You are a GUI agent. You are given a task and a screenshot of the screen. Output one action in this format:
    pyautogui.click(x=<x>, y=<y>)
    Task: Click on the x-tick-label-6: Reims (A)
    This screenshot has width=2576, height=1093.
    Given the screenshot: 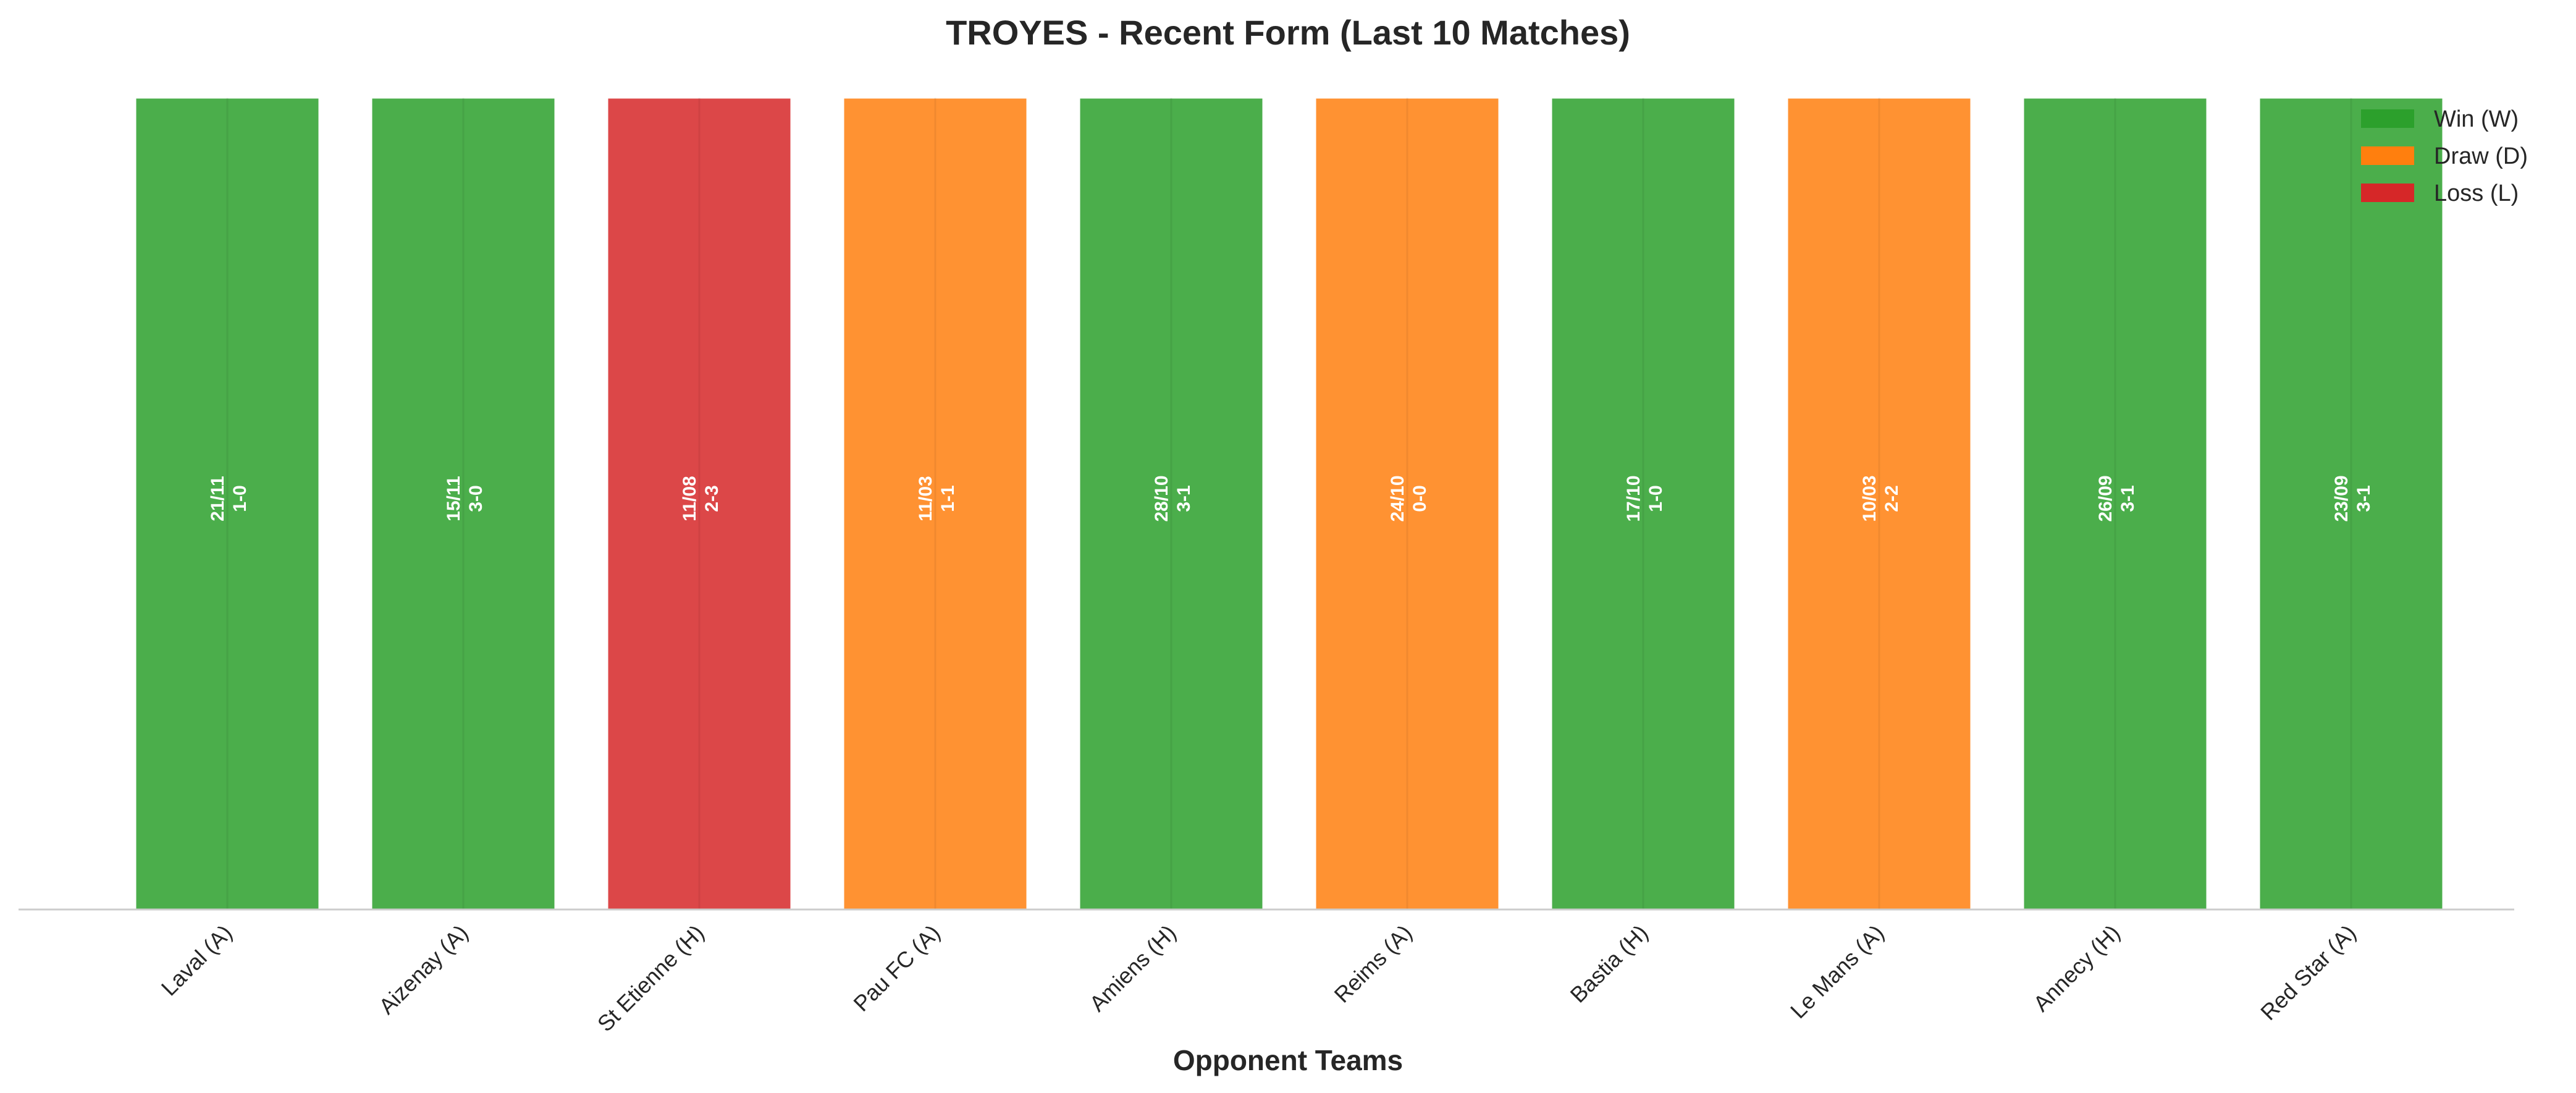 What is the action you would take?
    pyautogui.click(x=1373, y=964)
    